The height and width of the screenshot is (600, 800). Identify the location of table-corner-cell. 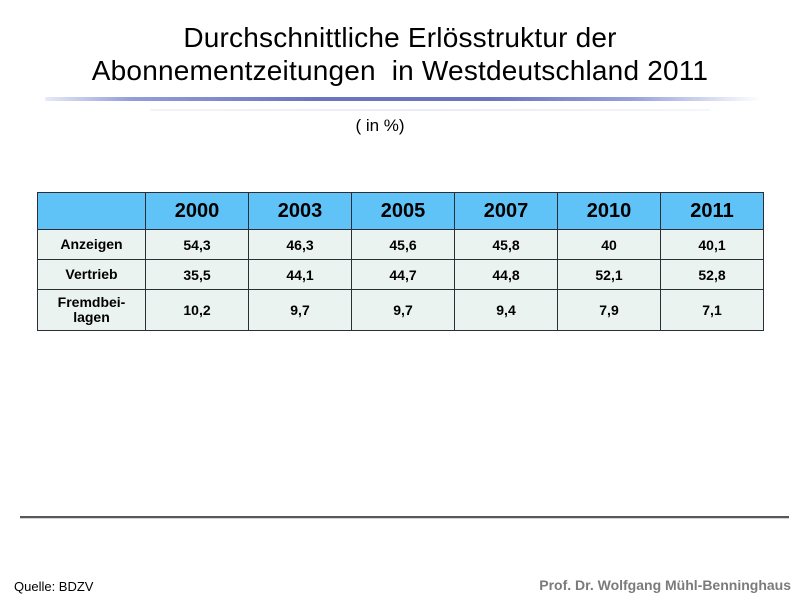
(91, 211).